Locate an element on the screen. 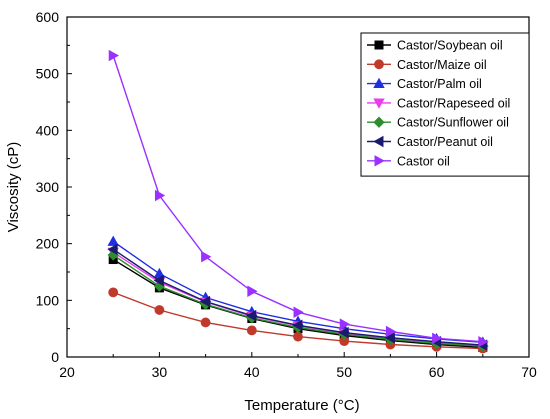  y-tick-label: 600 is located at coordinates (48, 17).